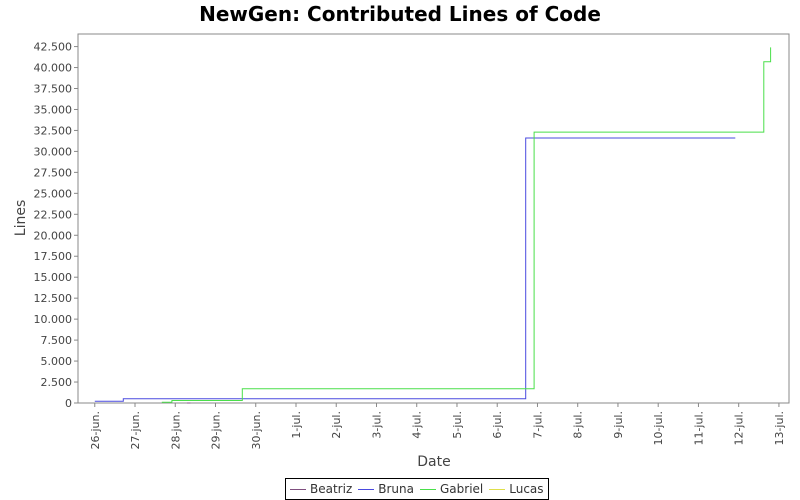  What do you see at coordinates (57, 340) in the screenshot?
I see `y-tick-label: 7.500` at bounding box center [57, 340].